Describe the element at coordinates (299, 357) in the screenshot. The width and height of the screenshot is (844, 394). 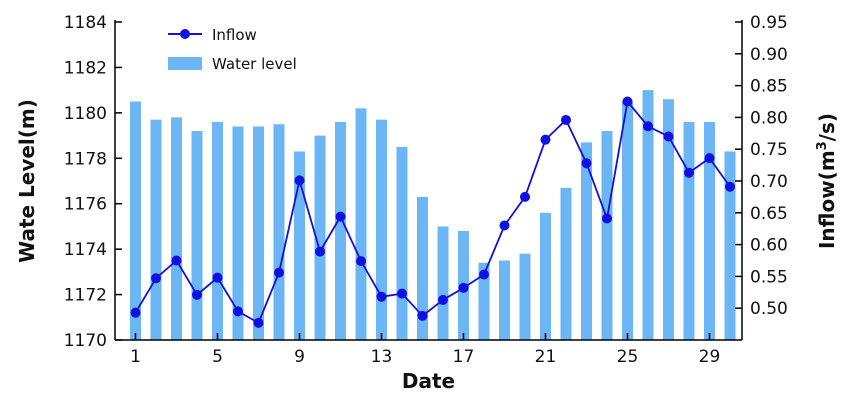
I see `x-tick-label: 9` at that location.